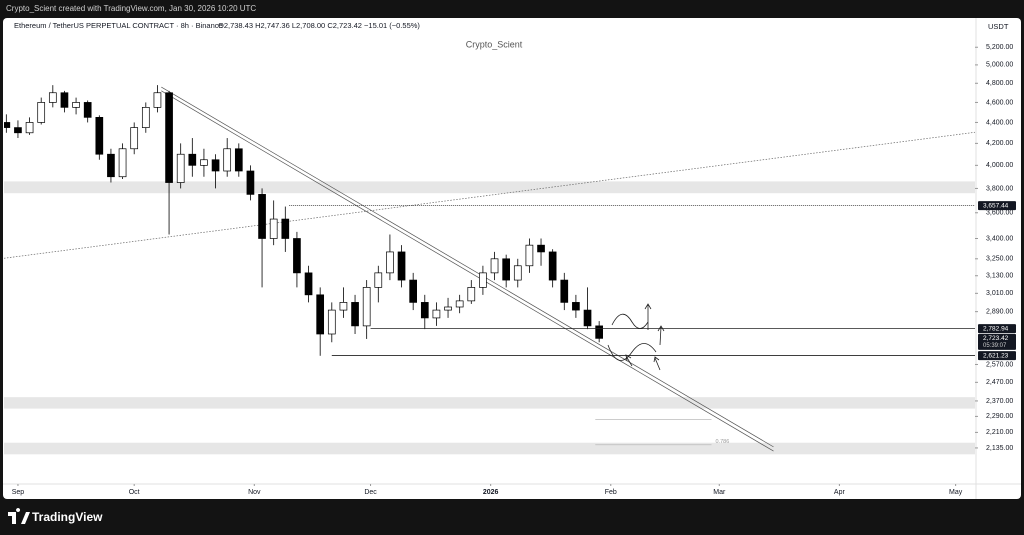  What do you see at coordinates (999, 47) in the screenshot?
I see `y-tick-label: 5,200.00` at bounding box center [999, 47].